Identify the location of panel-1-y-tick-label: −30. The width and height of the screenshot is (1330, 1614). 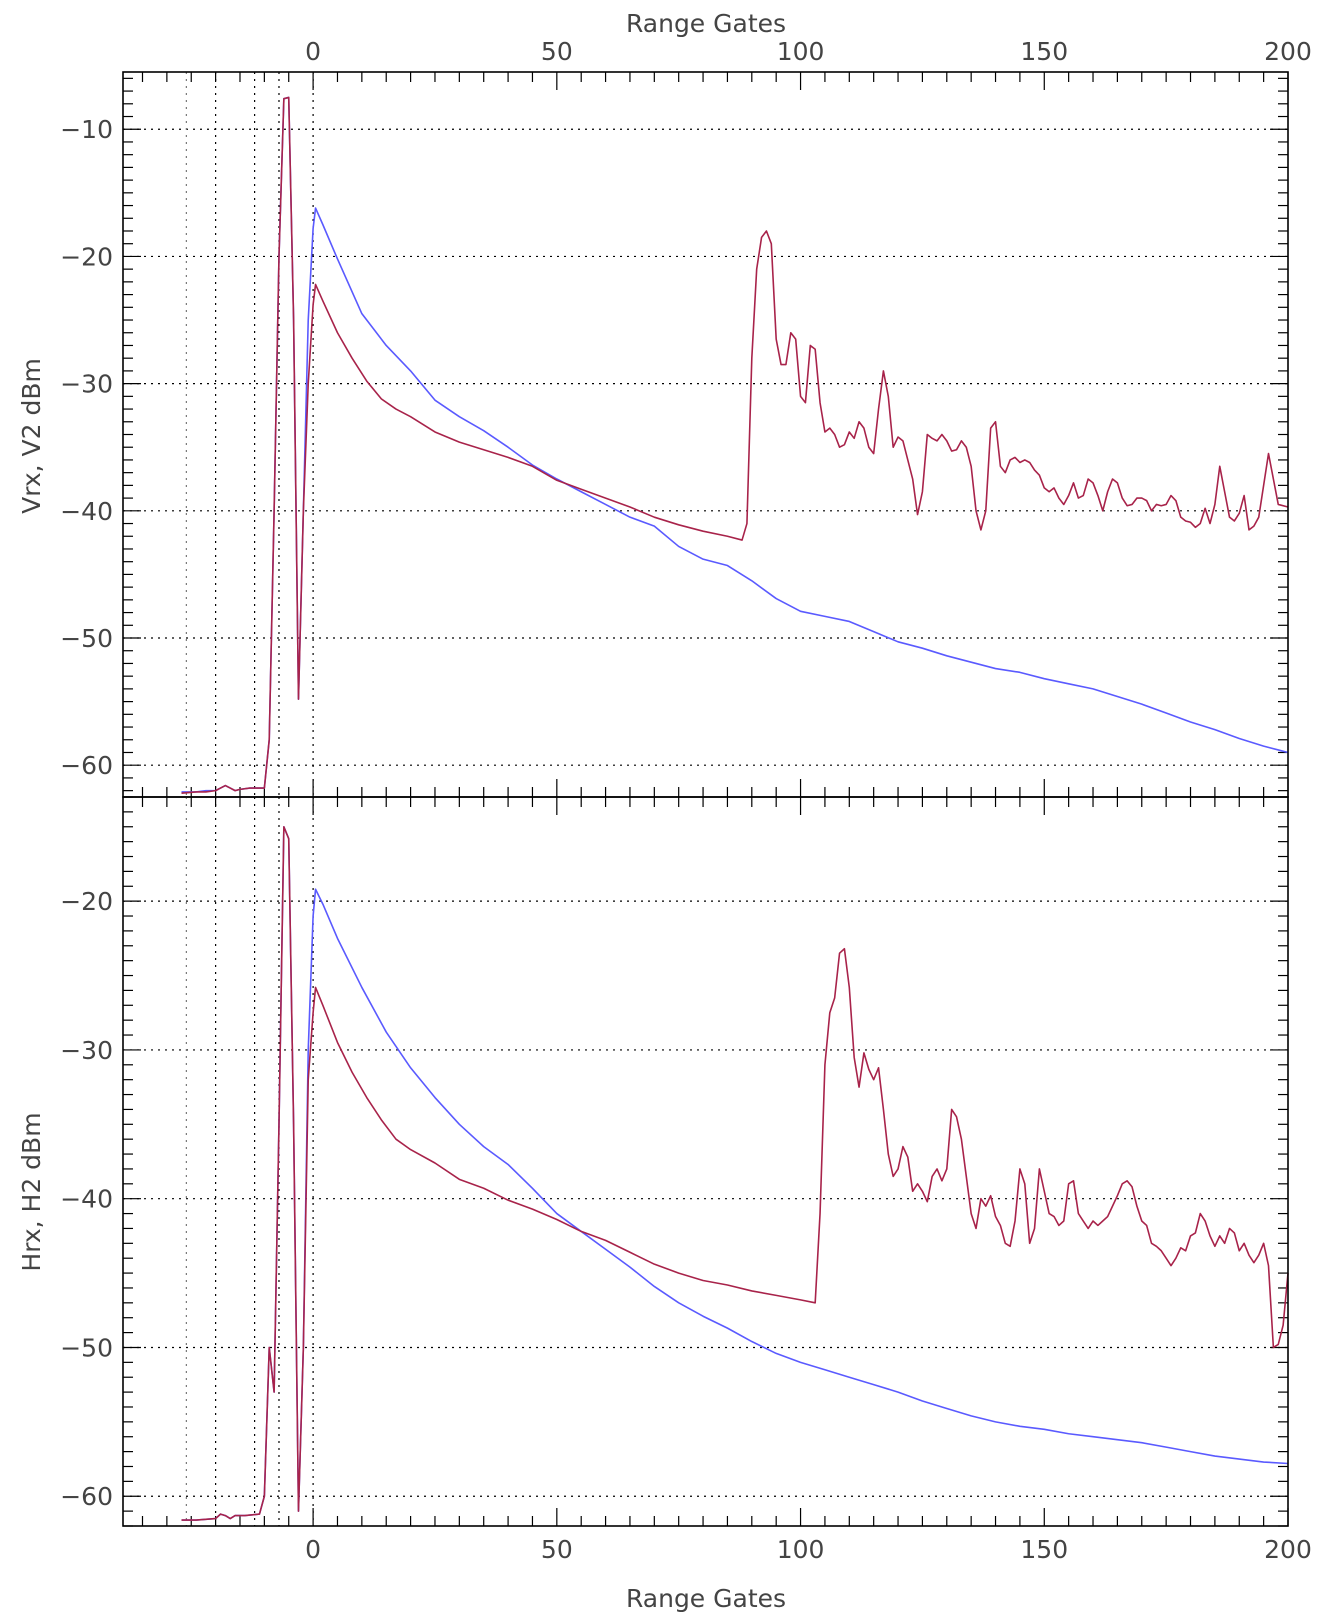
(86, 384).